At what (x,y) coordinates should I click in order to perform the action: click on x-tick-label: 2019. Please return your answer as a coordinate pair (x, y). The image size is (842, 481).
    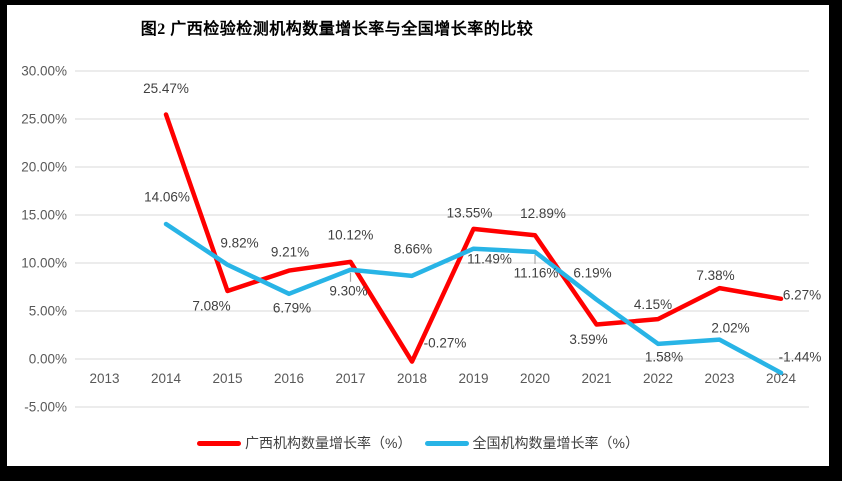
    Looking at the image, I should click on (473, 378).